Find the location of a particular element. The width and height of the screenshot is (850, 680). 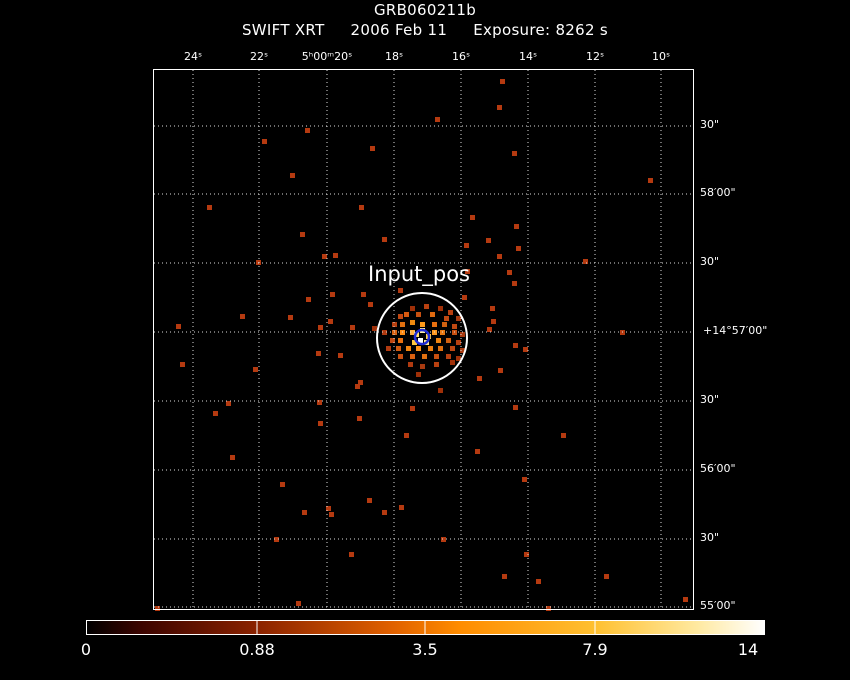

exposure-label: Exposure: 8262 s is located at coordinates (541, 30).